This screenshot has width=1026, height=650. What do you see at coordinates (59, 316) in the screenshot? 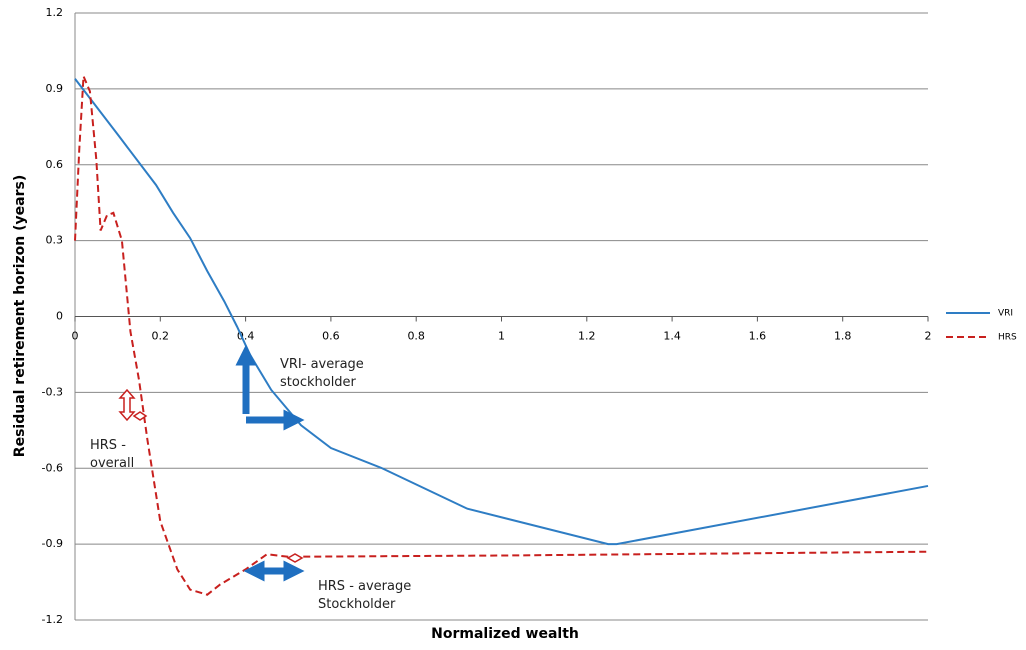
I see `y-tick-label: 0` at bounding box center [59, 316].